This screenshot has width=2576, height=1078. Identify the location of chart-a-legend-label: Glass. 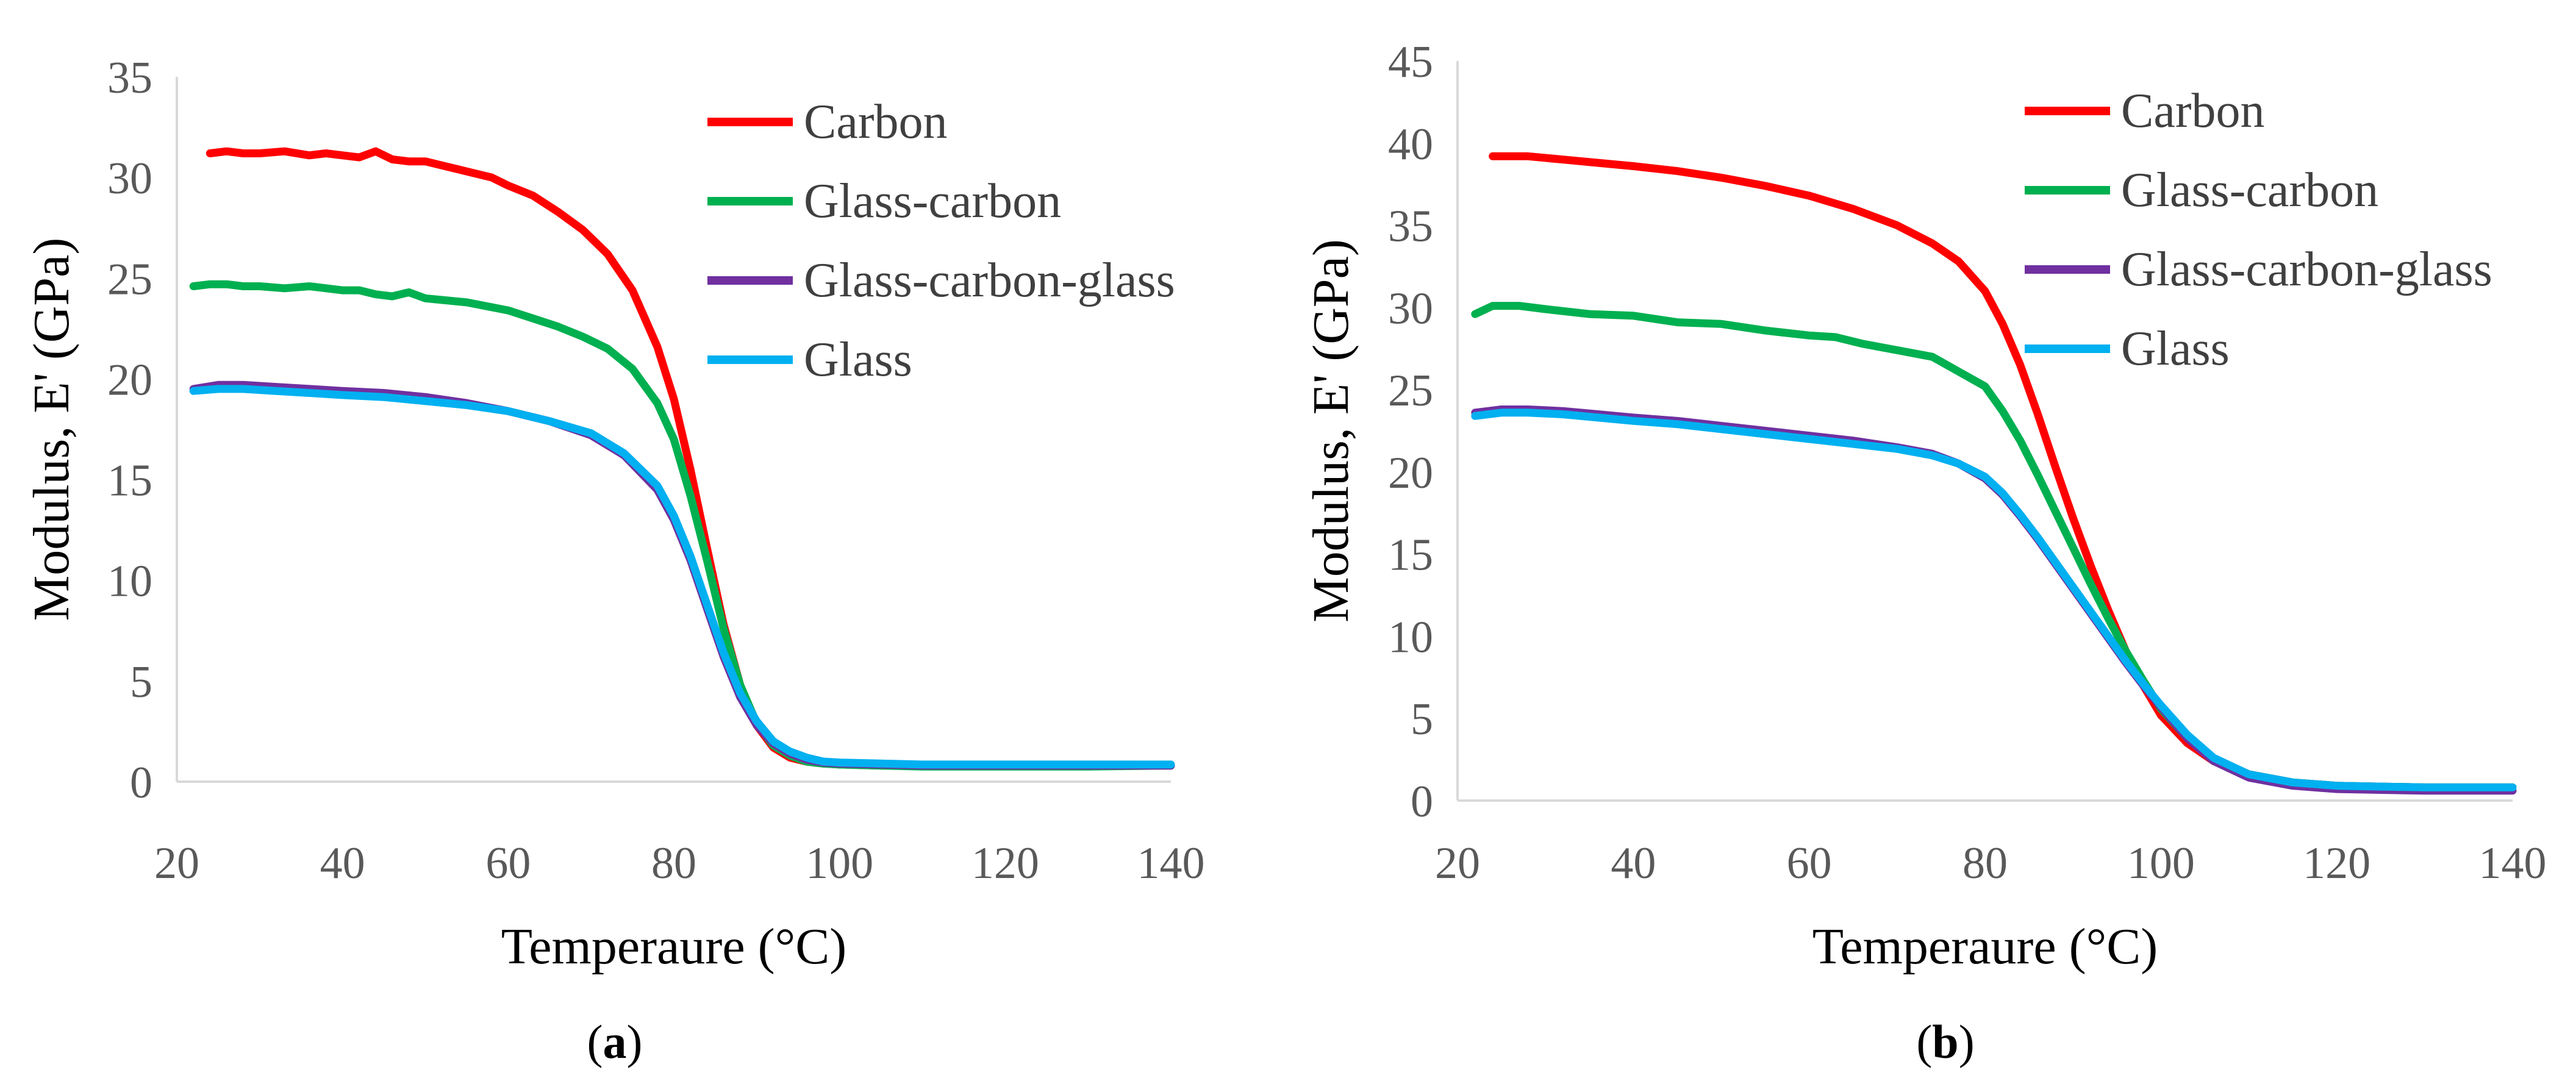
(858, 360).